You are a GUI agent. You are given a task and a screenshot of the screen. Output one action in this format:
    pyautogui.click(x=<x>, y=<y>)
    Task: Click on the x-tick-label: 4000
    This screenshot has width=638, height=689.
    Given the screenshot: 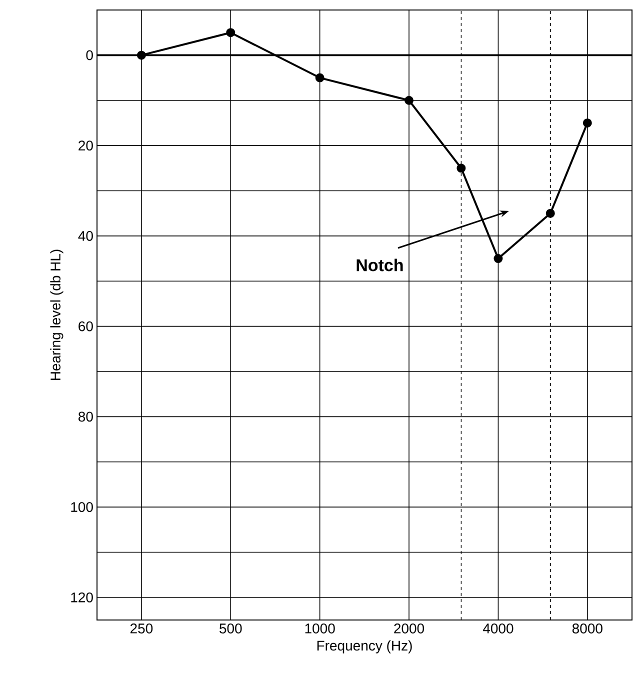 What is the action you would take?
    pyautogui.click(x=498, y=629)
    